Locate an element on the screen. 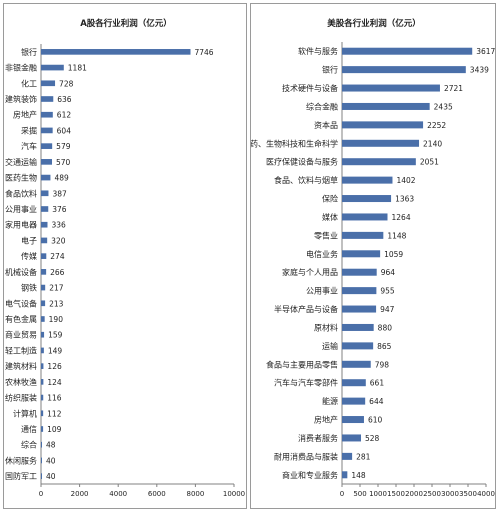 The image size is (499, 516). chart-0-category-label: 化工 is located at coordinates (29, 83).